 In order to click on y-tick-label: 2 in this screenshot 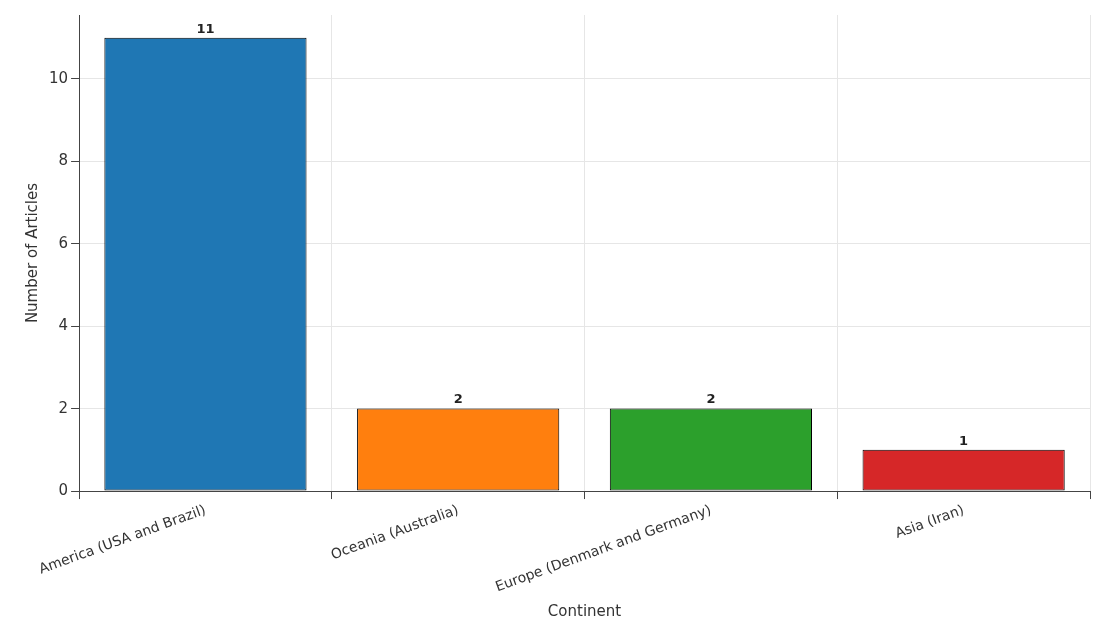, I will do `click(63, 407)`.